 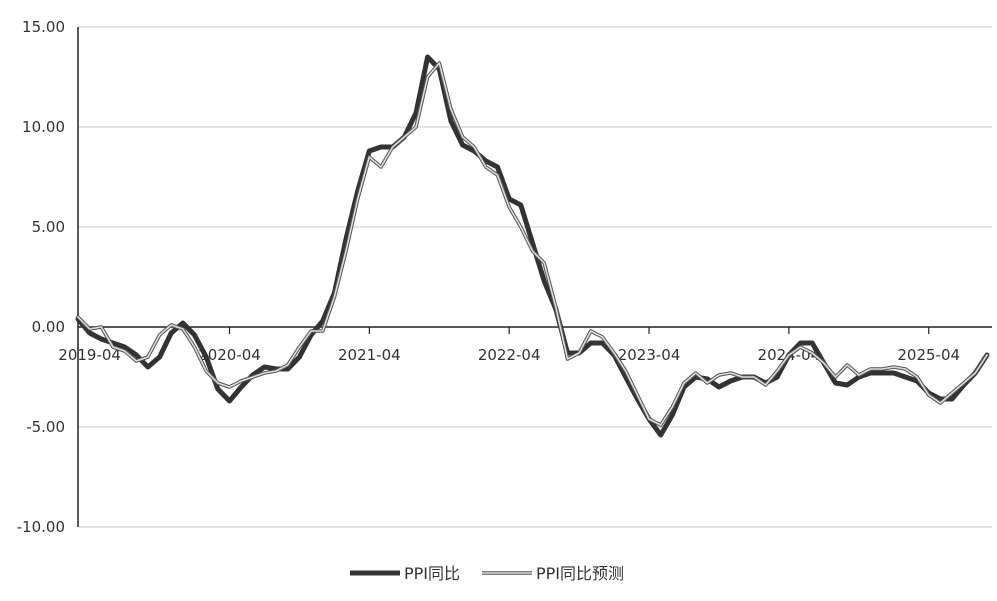 What do you see at coordinates (45, 427) in the screenshot?
I see `y-tick-label: -5.00` at bounding box center [45, 427].